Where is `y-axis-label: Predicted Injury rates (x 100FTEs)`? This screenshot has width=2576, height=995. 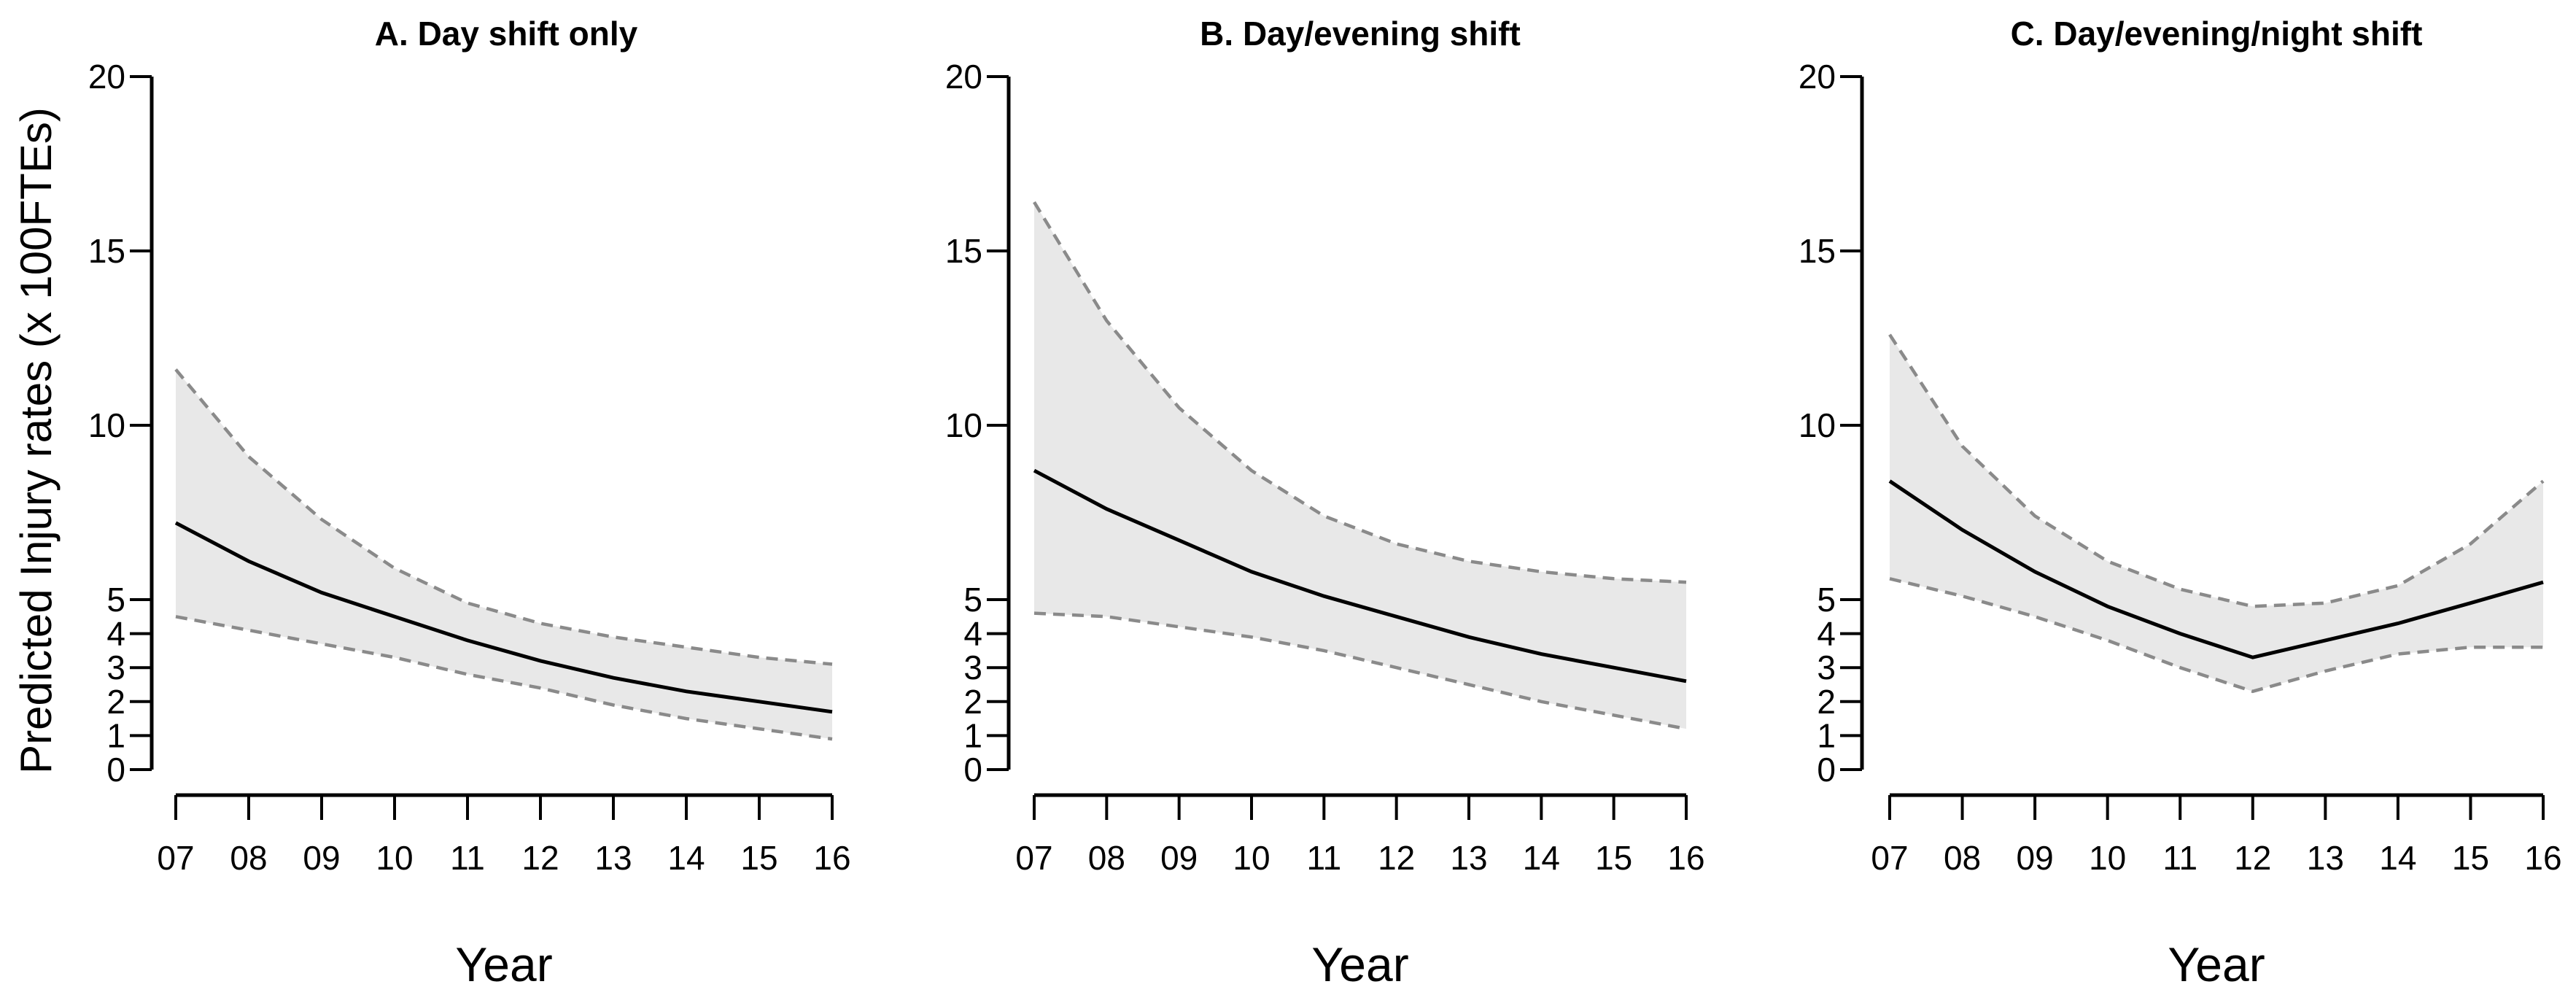 y-axis-label: Predicted Injury rates (x 100FTEs) is located at coordinates (37, 440).